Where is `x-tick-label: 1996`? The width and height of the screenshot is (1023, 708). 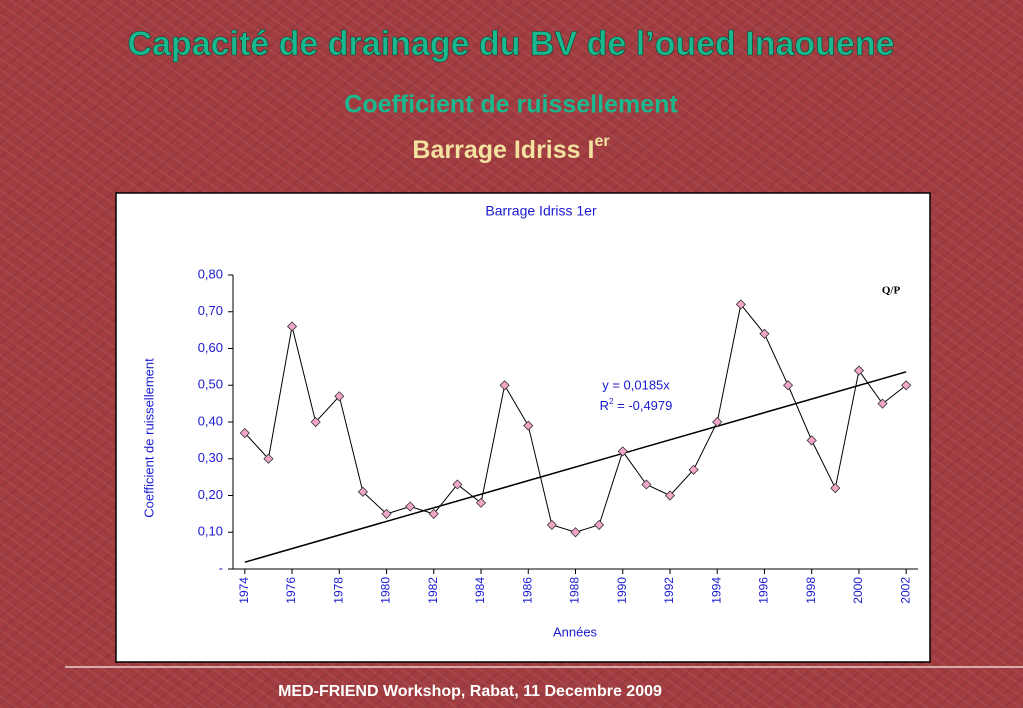 x-tick-label: 1996 is located at coordinates (764, 590).